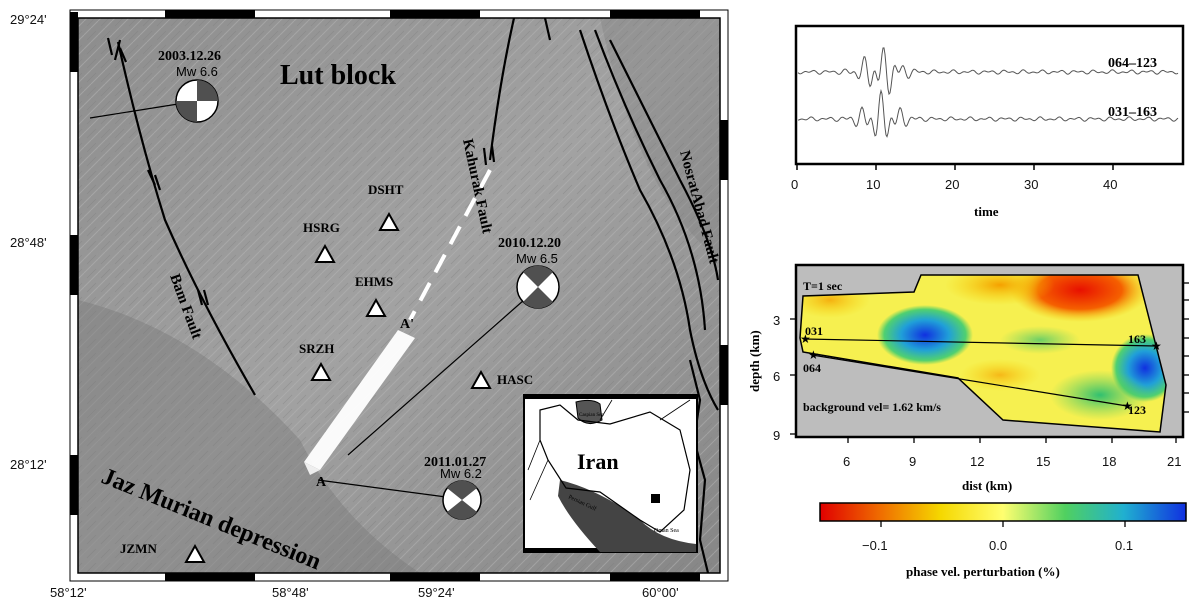  What do you see at coordinates (1031, 184) in the screenshot?
I see `waveform-x-tick: 30` at bounding box center [1031, 184].